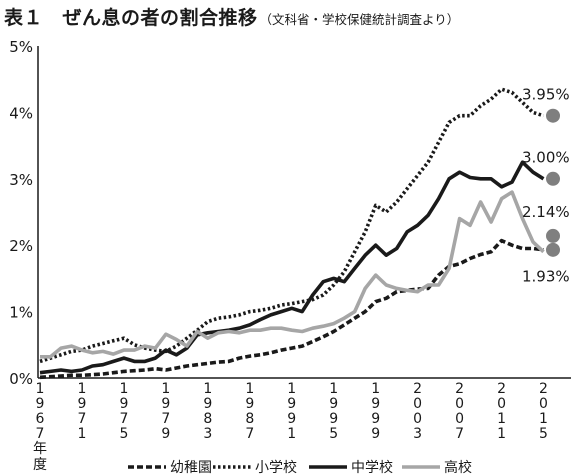 Image resolution: width=571 pixels, height=476 pixels. What do you see at coordinates (131, 18) in the screenshot?
I see `chart-title: 表１ ぜん息の者の割合推移` at bounding box center [131, 18].